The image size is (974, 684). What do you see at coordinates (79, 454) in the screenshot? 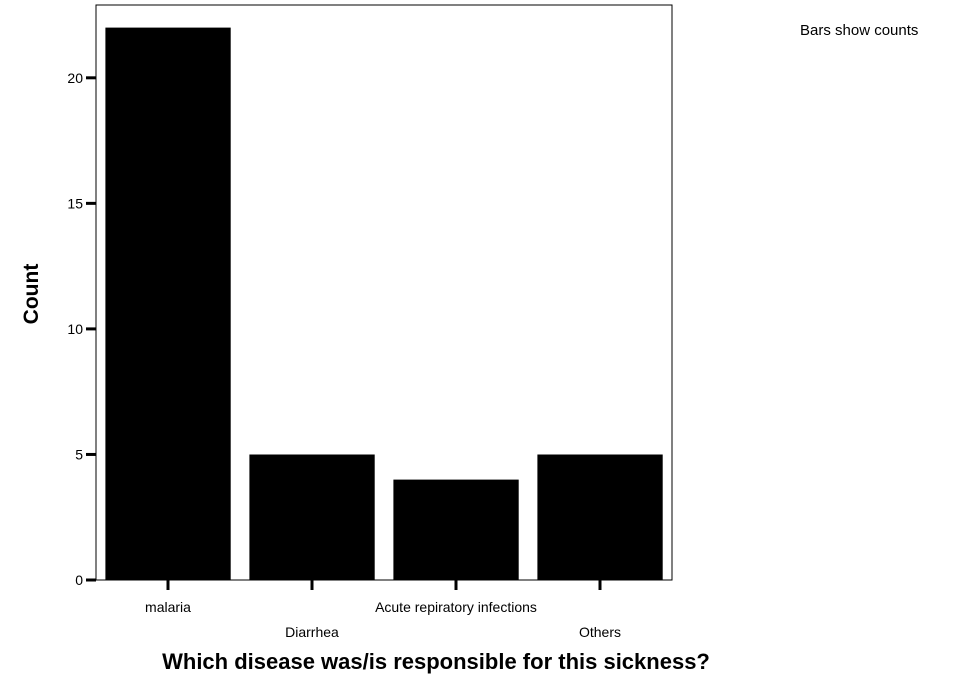
I see `y-tick-label-1: 5` at bounding box center [79, 454].